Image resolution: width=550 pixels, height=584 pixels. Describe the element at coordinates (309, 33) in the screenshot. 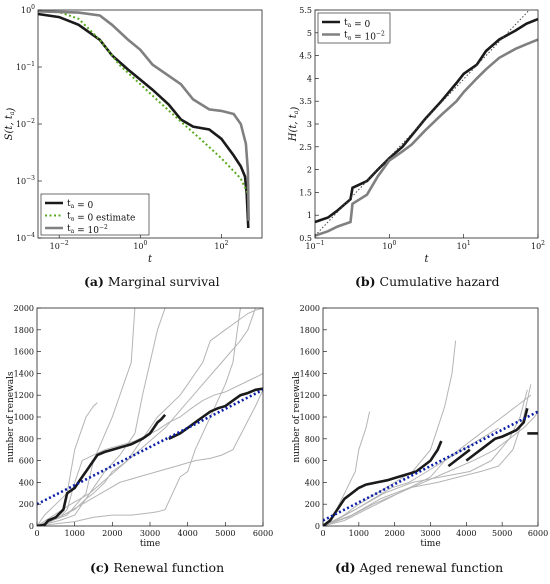

I see `y-tick-label-9: 5` at that location.